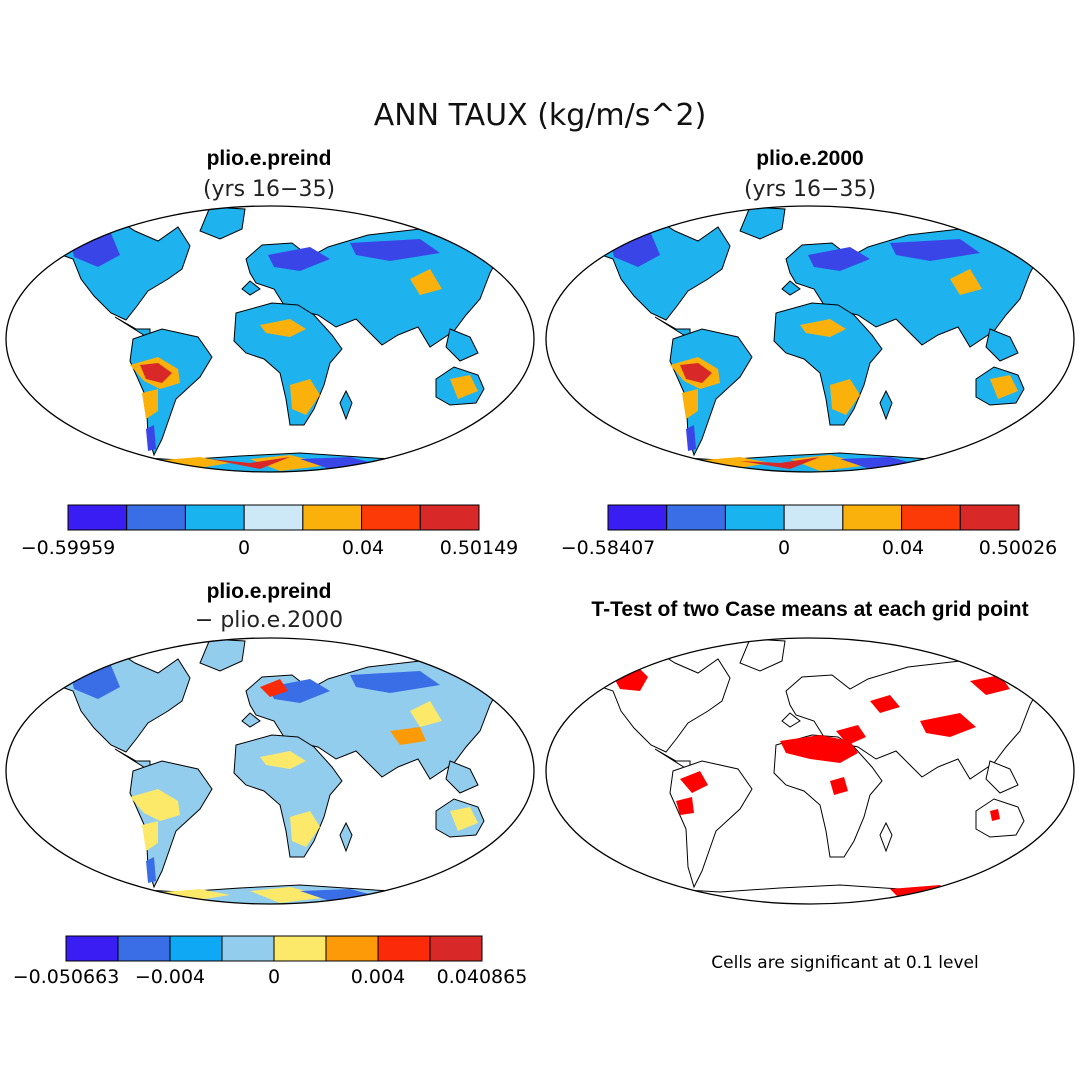  What do you see at coordinates (378, 977) in the screenshot?
I see `colorbar-tick-label: 0.004` at bounding box center [378, 977].